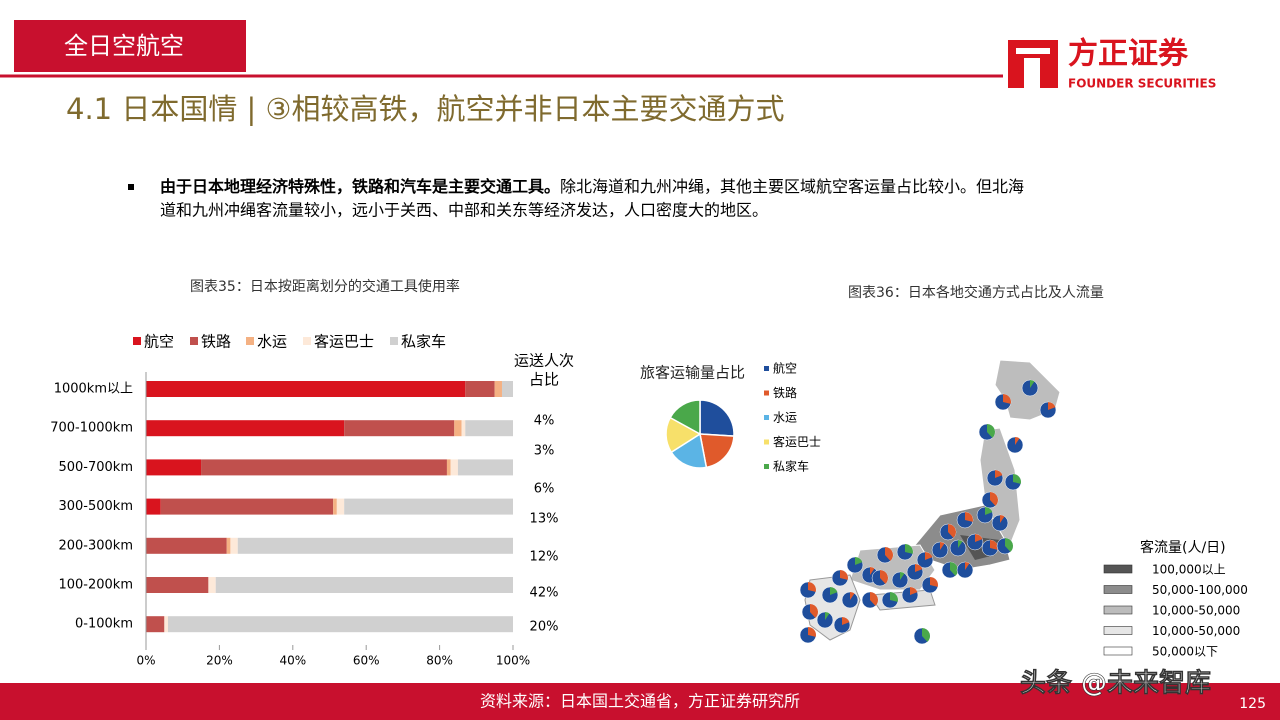 This screenshot has width=1280, height=720. I want to click on logo-cn: 方正证券, so click(1128, 54).